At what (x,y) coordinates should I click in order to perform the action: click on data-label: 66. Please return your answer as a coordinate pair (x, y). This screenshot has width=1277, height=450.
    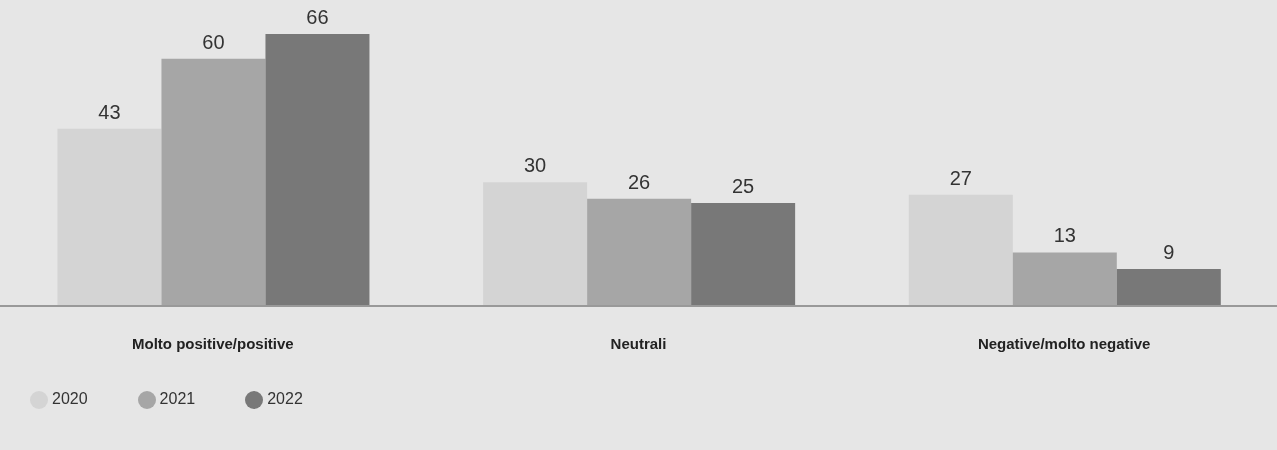
    Looking at the image, I should click on (317, 17).